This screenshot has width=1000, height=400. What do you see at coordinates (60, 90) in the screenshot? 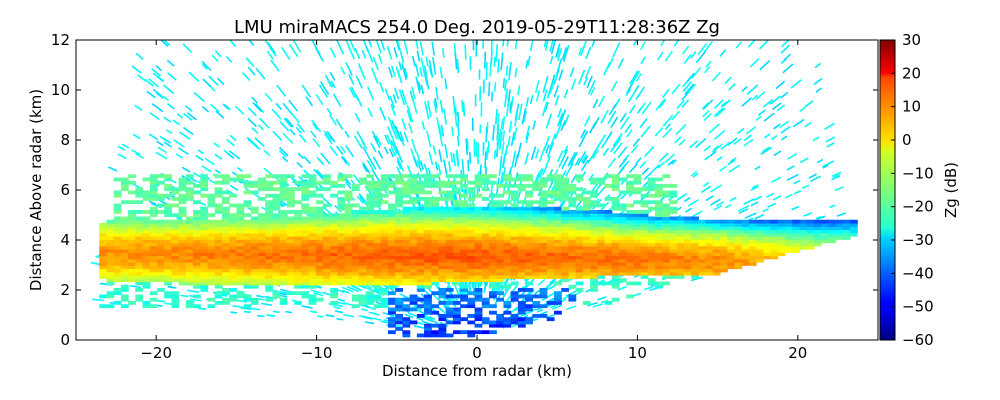
I see `y-tick-label: 10` at bounding box center [60, 90].